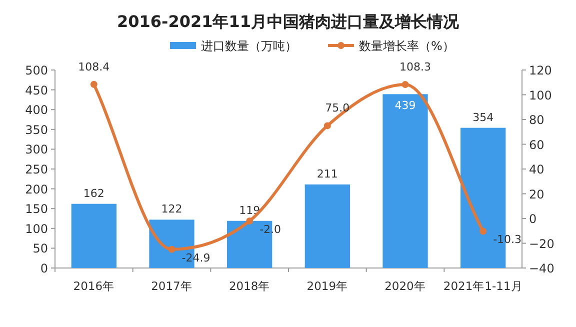  I want to click on data-label: 439, so click(405, 105).